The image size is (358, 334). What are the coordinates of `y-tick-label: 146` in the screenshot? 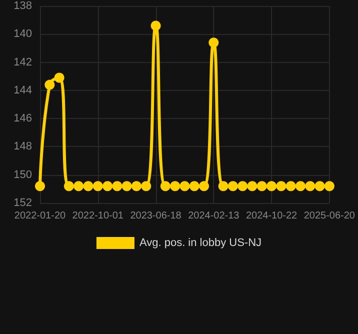 It's located at (23, 118).